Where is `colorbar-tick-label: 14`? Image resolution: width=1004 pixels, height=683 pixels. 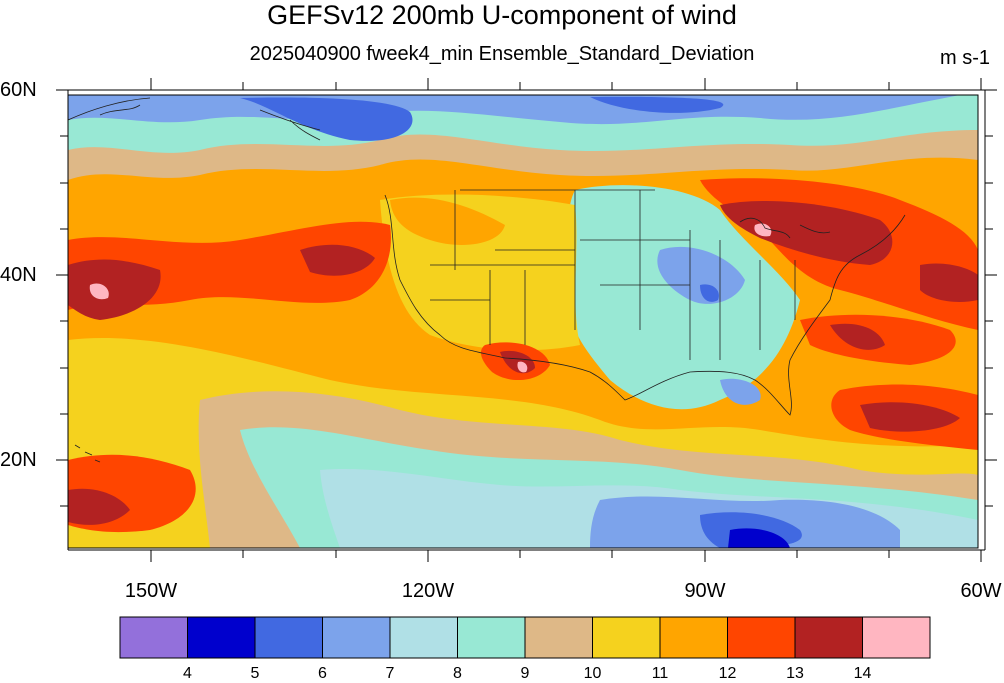
colorbar-tick-label: 14 is located at coordinates (862, 673).